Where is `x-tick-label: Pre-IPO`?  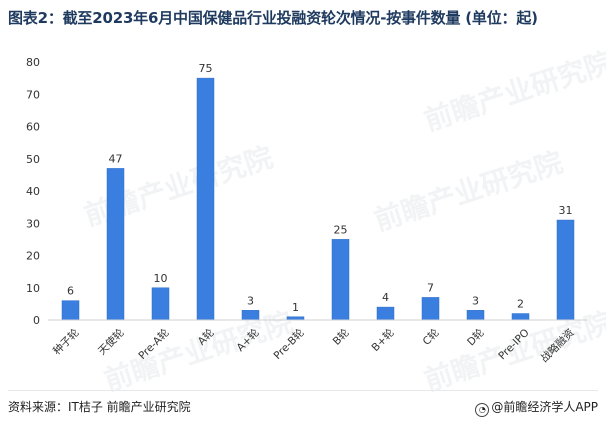 x-tick-label: Pre-IPO is located at coordinates (513, 344).